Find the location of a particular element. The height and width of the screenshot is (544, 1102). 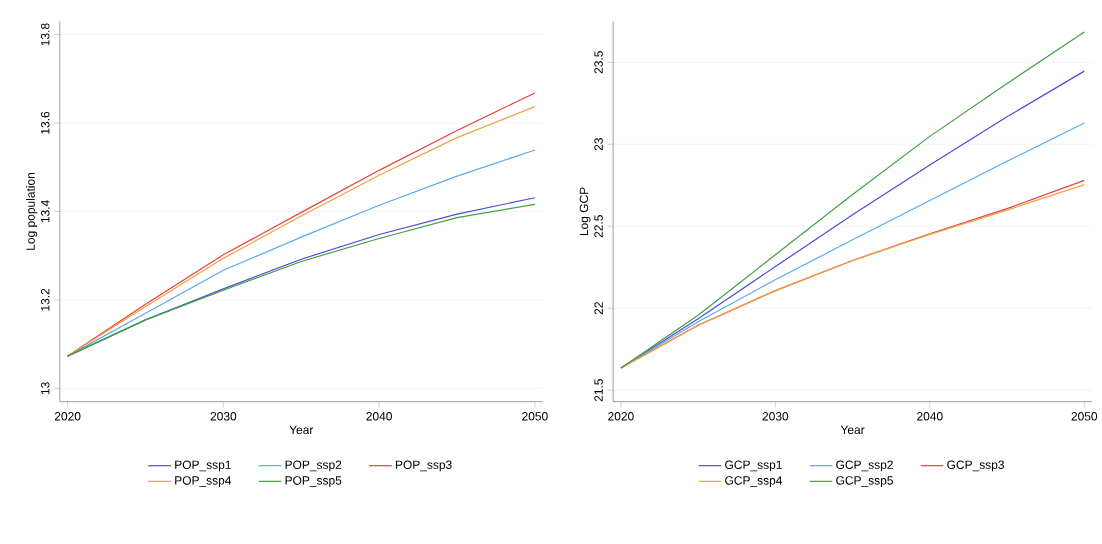

y-tick-label: 13 is located at coordinates (45, 388).